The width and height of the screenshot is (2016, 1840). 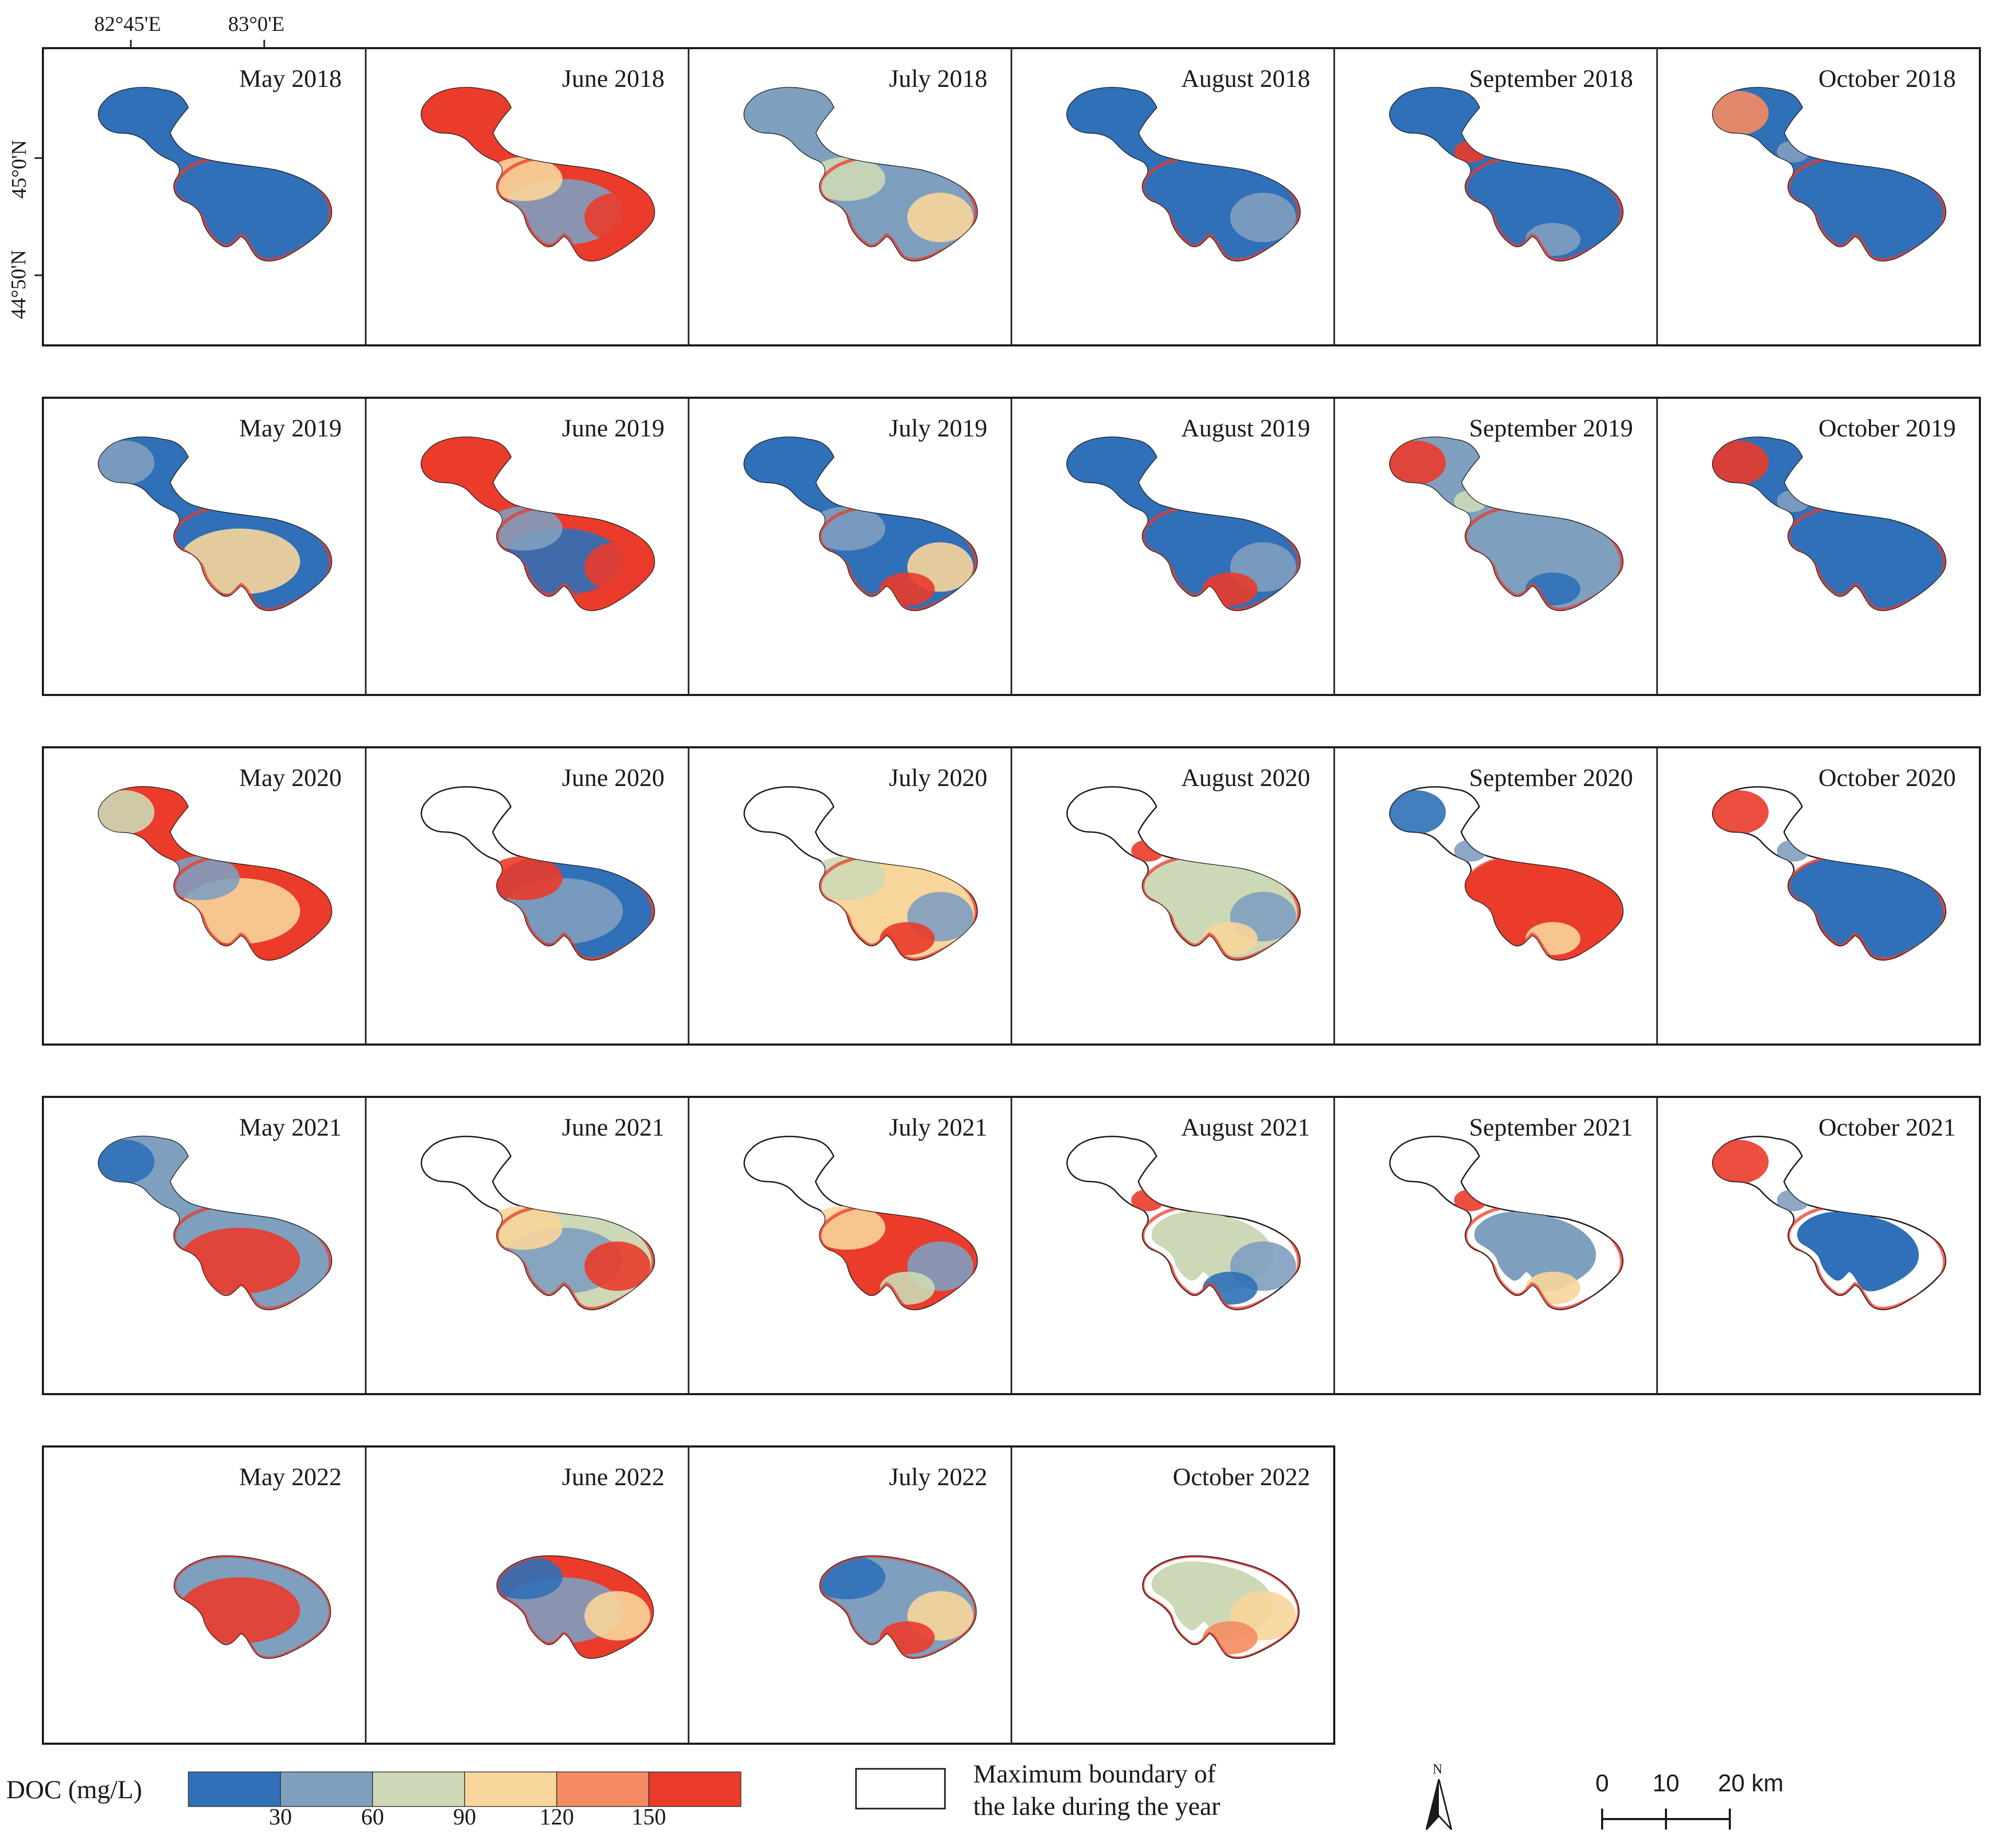 I want to click on panel-label: June 2021, so click(x=614, y=1127).